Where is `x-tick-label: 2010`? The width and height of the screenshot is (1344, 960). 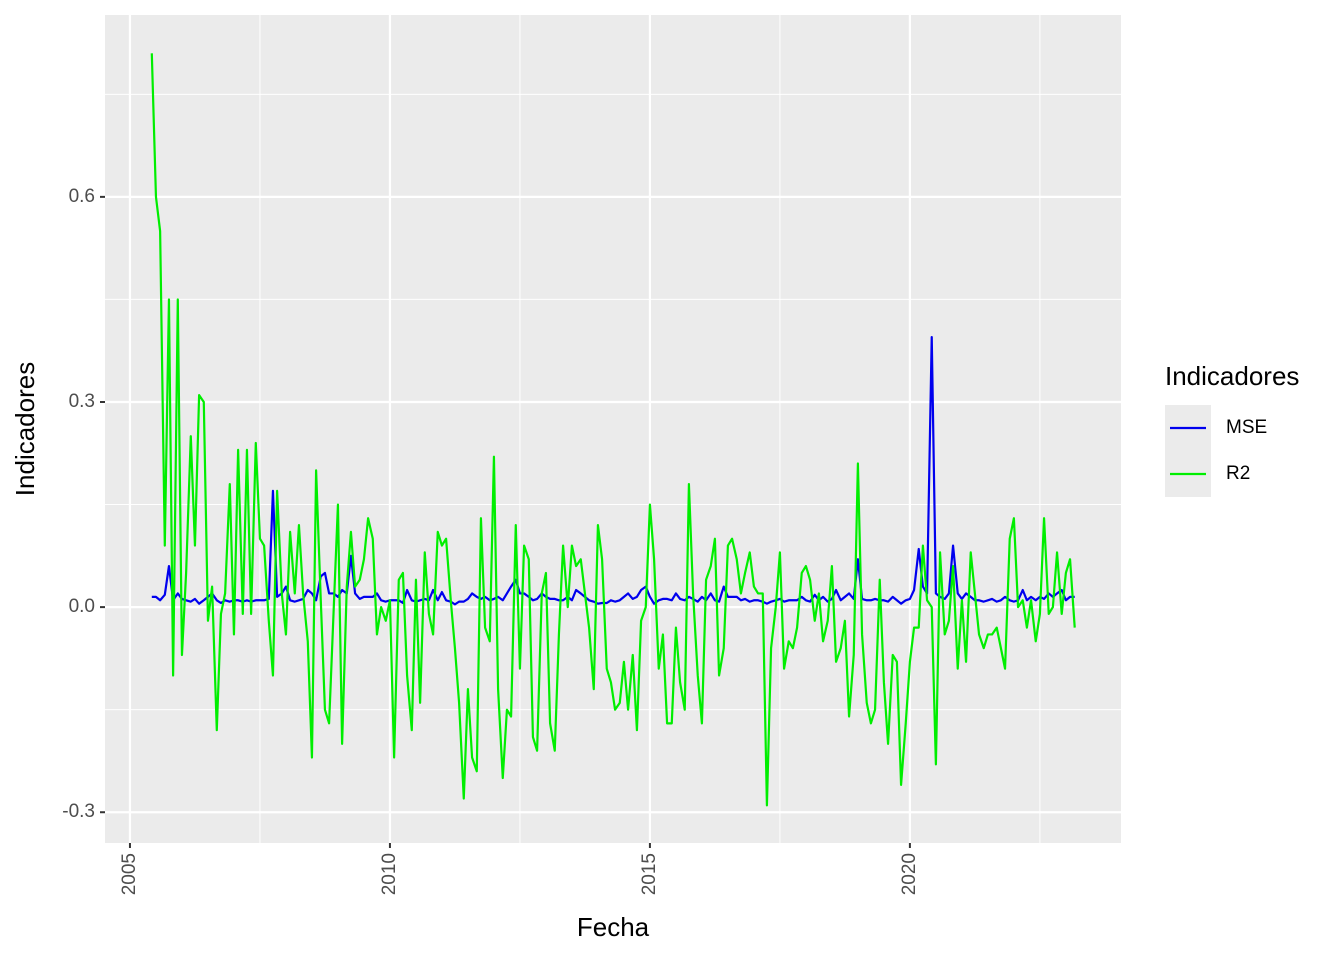 x-tick-label: 2010 is located at coordinates (389, 874).